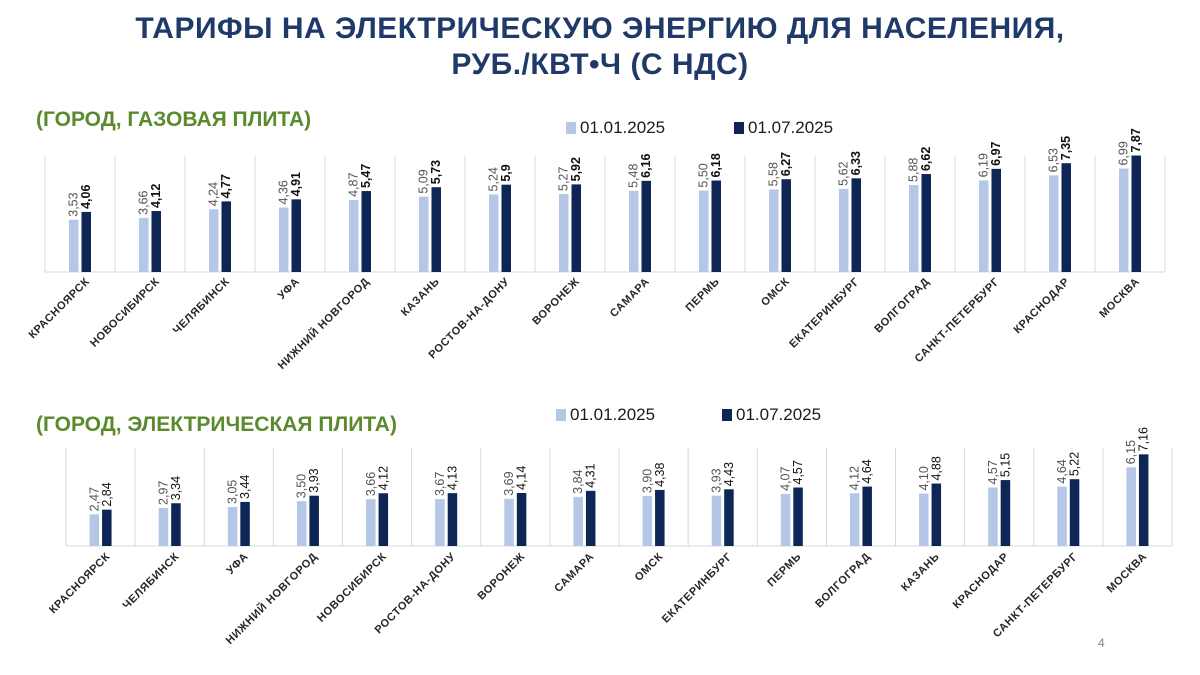 This screenshot has width=1200, height=675. I want to click on chart1-legend: 01.01.2025 01.07.2025, so click(716, 129).